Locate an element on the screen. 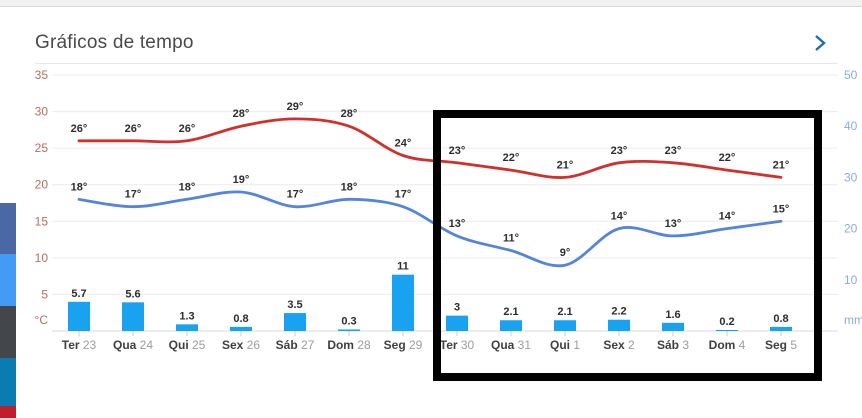 The width and height of the screenshot is (862, 418). bar-value-label: 1.6 is located at coordinates (672, 315).